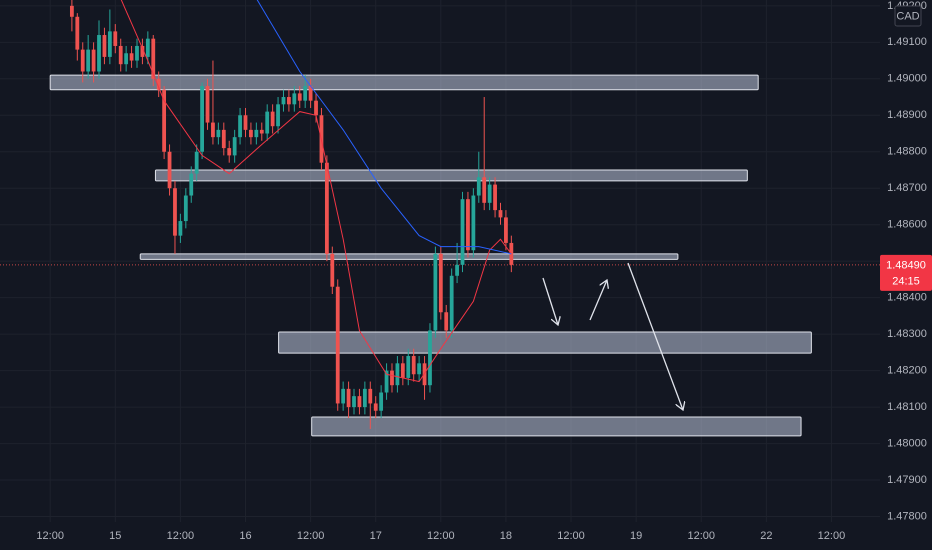 The image size is (932, 550). Describe the element at coordinates (636, 536) in the screenshot. I see `x-tick-label: 19` at that location.